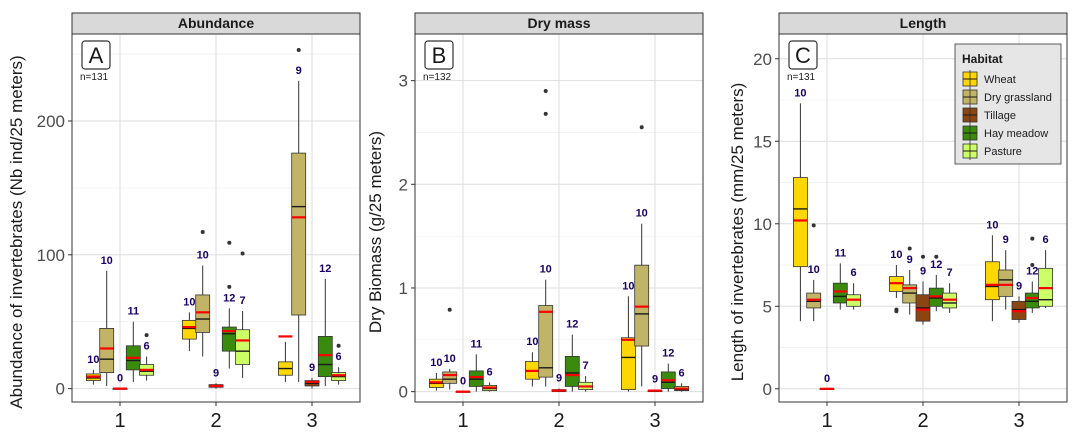 This screenshot has height=439, width=1076. I want to click on legend-title: Habitat, so click(982, 59).